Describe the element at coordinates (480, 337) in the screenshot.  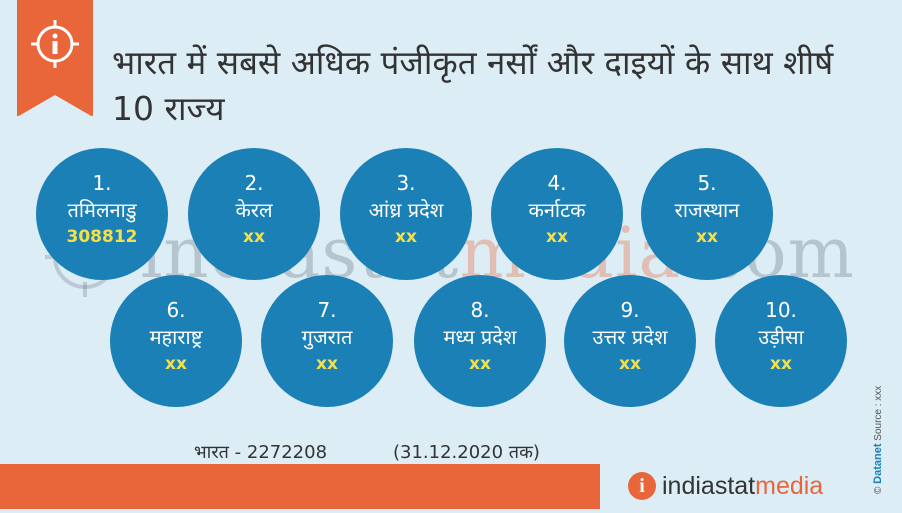
I see `state-name: मध्य प्रदेश` at that location.